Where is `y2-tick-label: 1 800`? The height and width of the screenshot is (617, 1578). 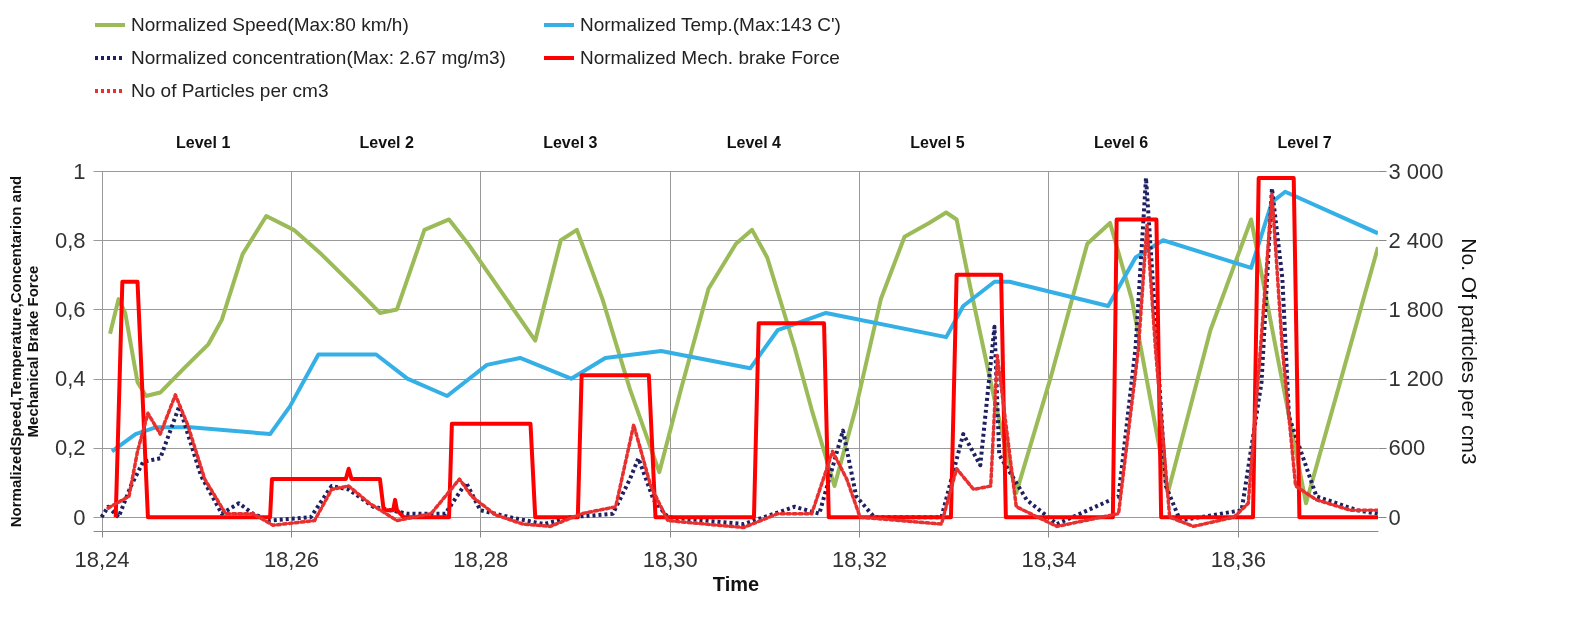
y2-tick-label: 1 800 is located at coordinates (1416, 309).